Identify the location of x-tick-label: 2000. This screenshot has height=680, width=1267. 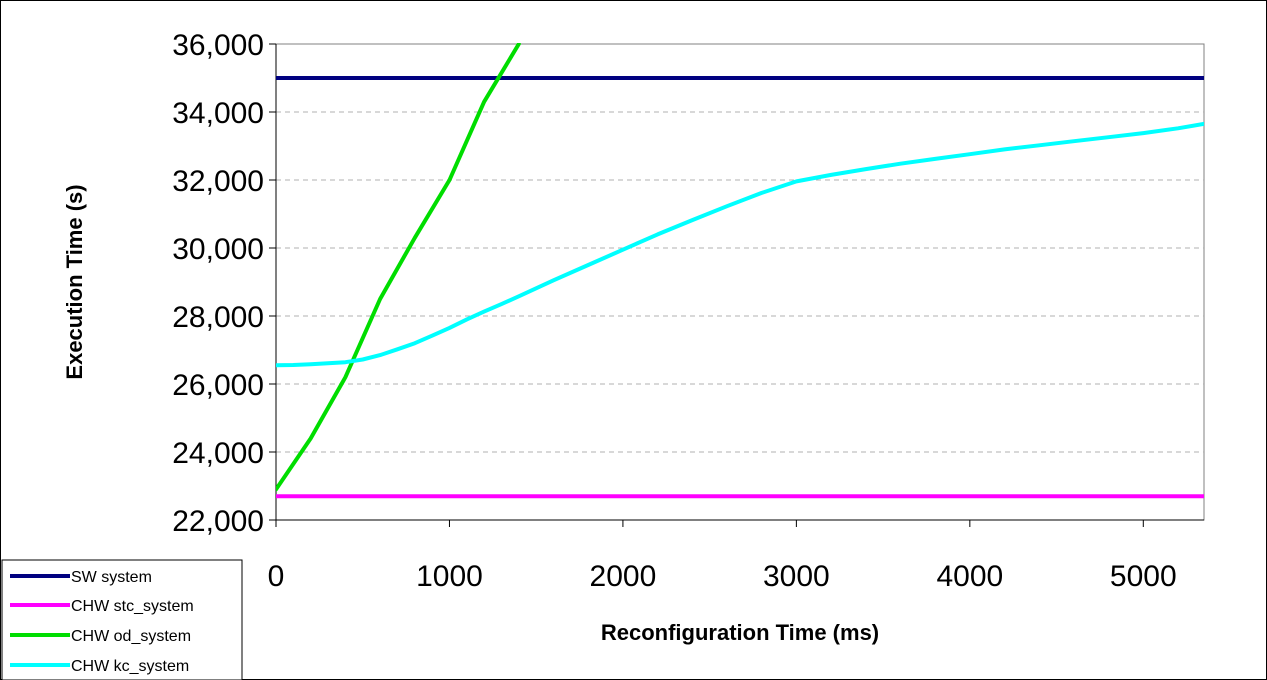
(623, 576).